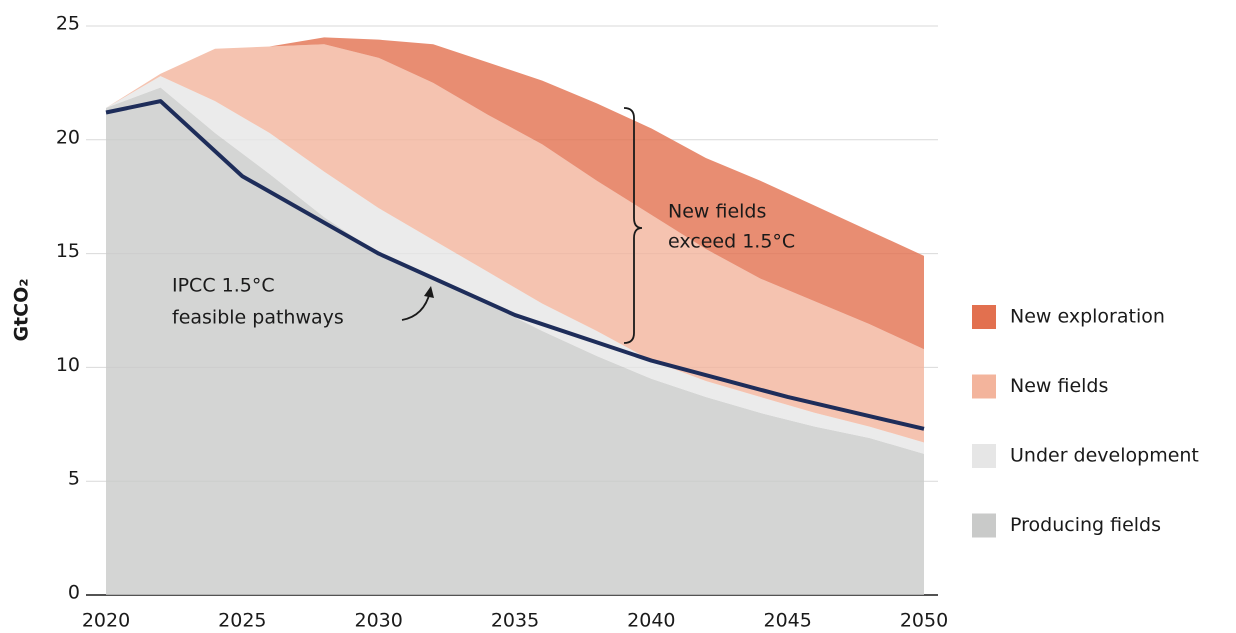 This screenshot has height=633, width=1236. Describe the element at coordinates (74, 479) in the screenshot. I see `y-tick-label: 5` at that location.